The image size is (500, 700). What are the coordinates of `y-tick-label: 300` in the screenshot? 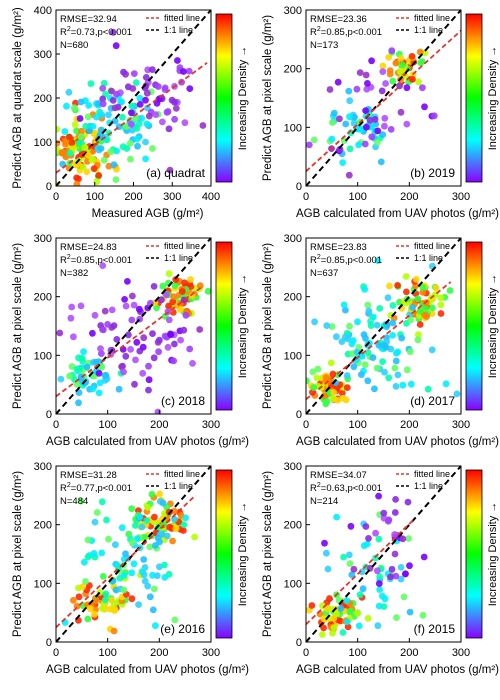 It's located at (43, 55).